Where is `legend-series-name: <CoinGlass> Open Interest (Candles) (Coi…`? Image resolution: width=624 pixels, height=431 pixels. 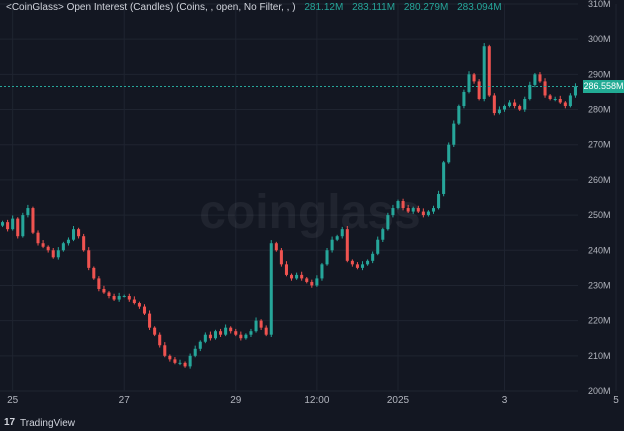 legend-series-name: <CoinGlass> Open Interest (Candles) (Coi… is located at coordinates (151, 7).